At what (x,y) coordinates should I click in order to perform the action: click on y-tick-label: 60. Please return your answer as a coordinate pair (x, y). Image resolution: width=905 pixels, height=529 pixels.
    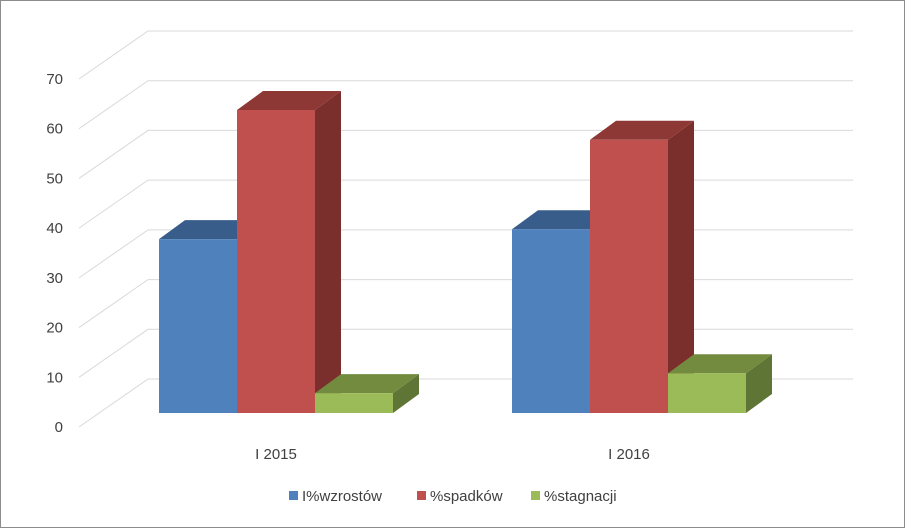
    Looking at the image, I should click on (54, 129).